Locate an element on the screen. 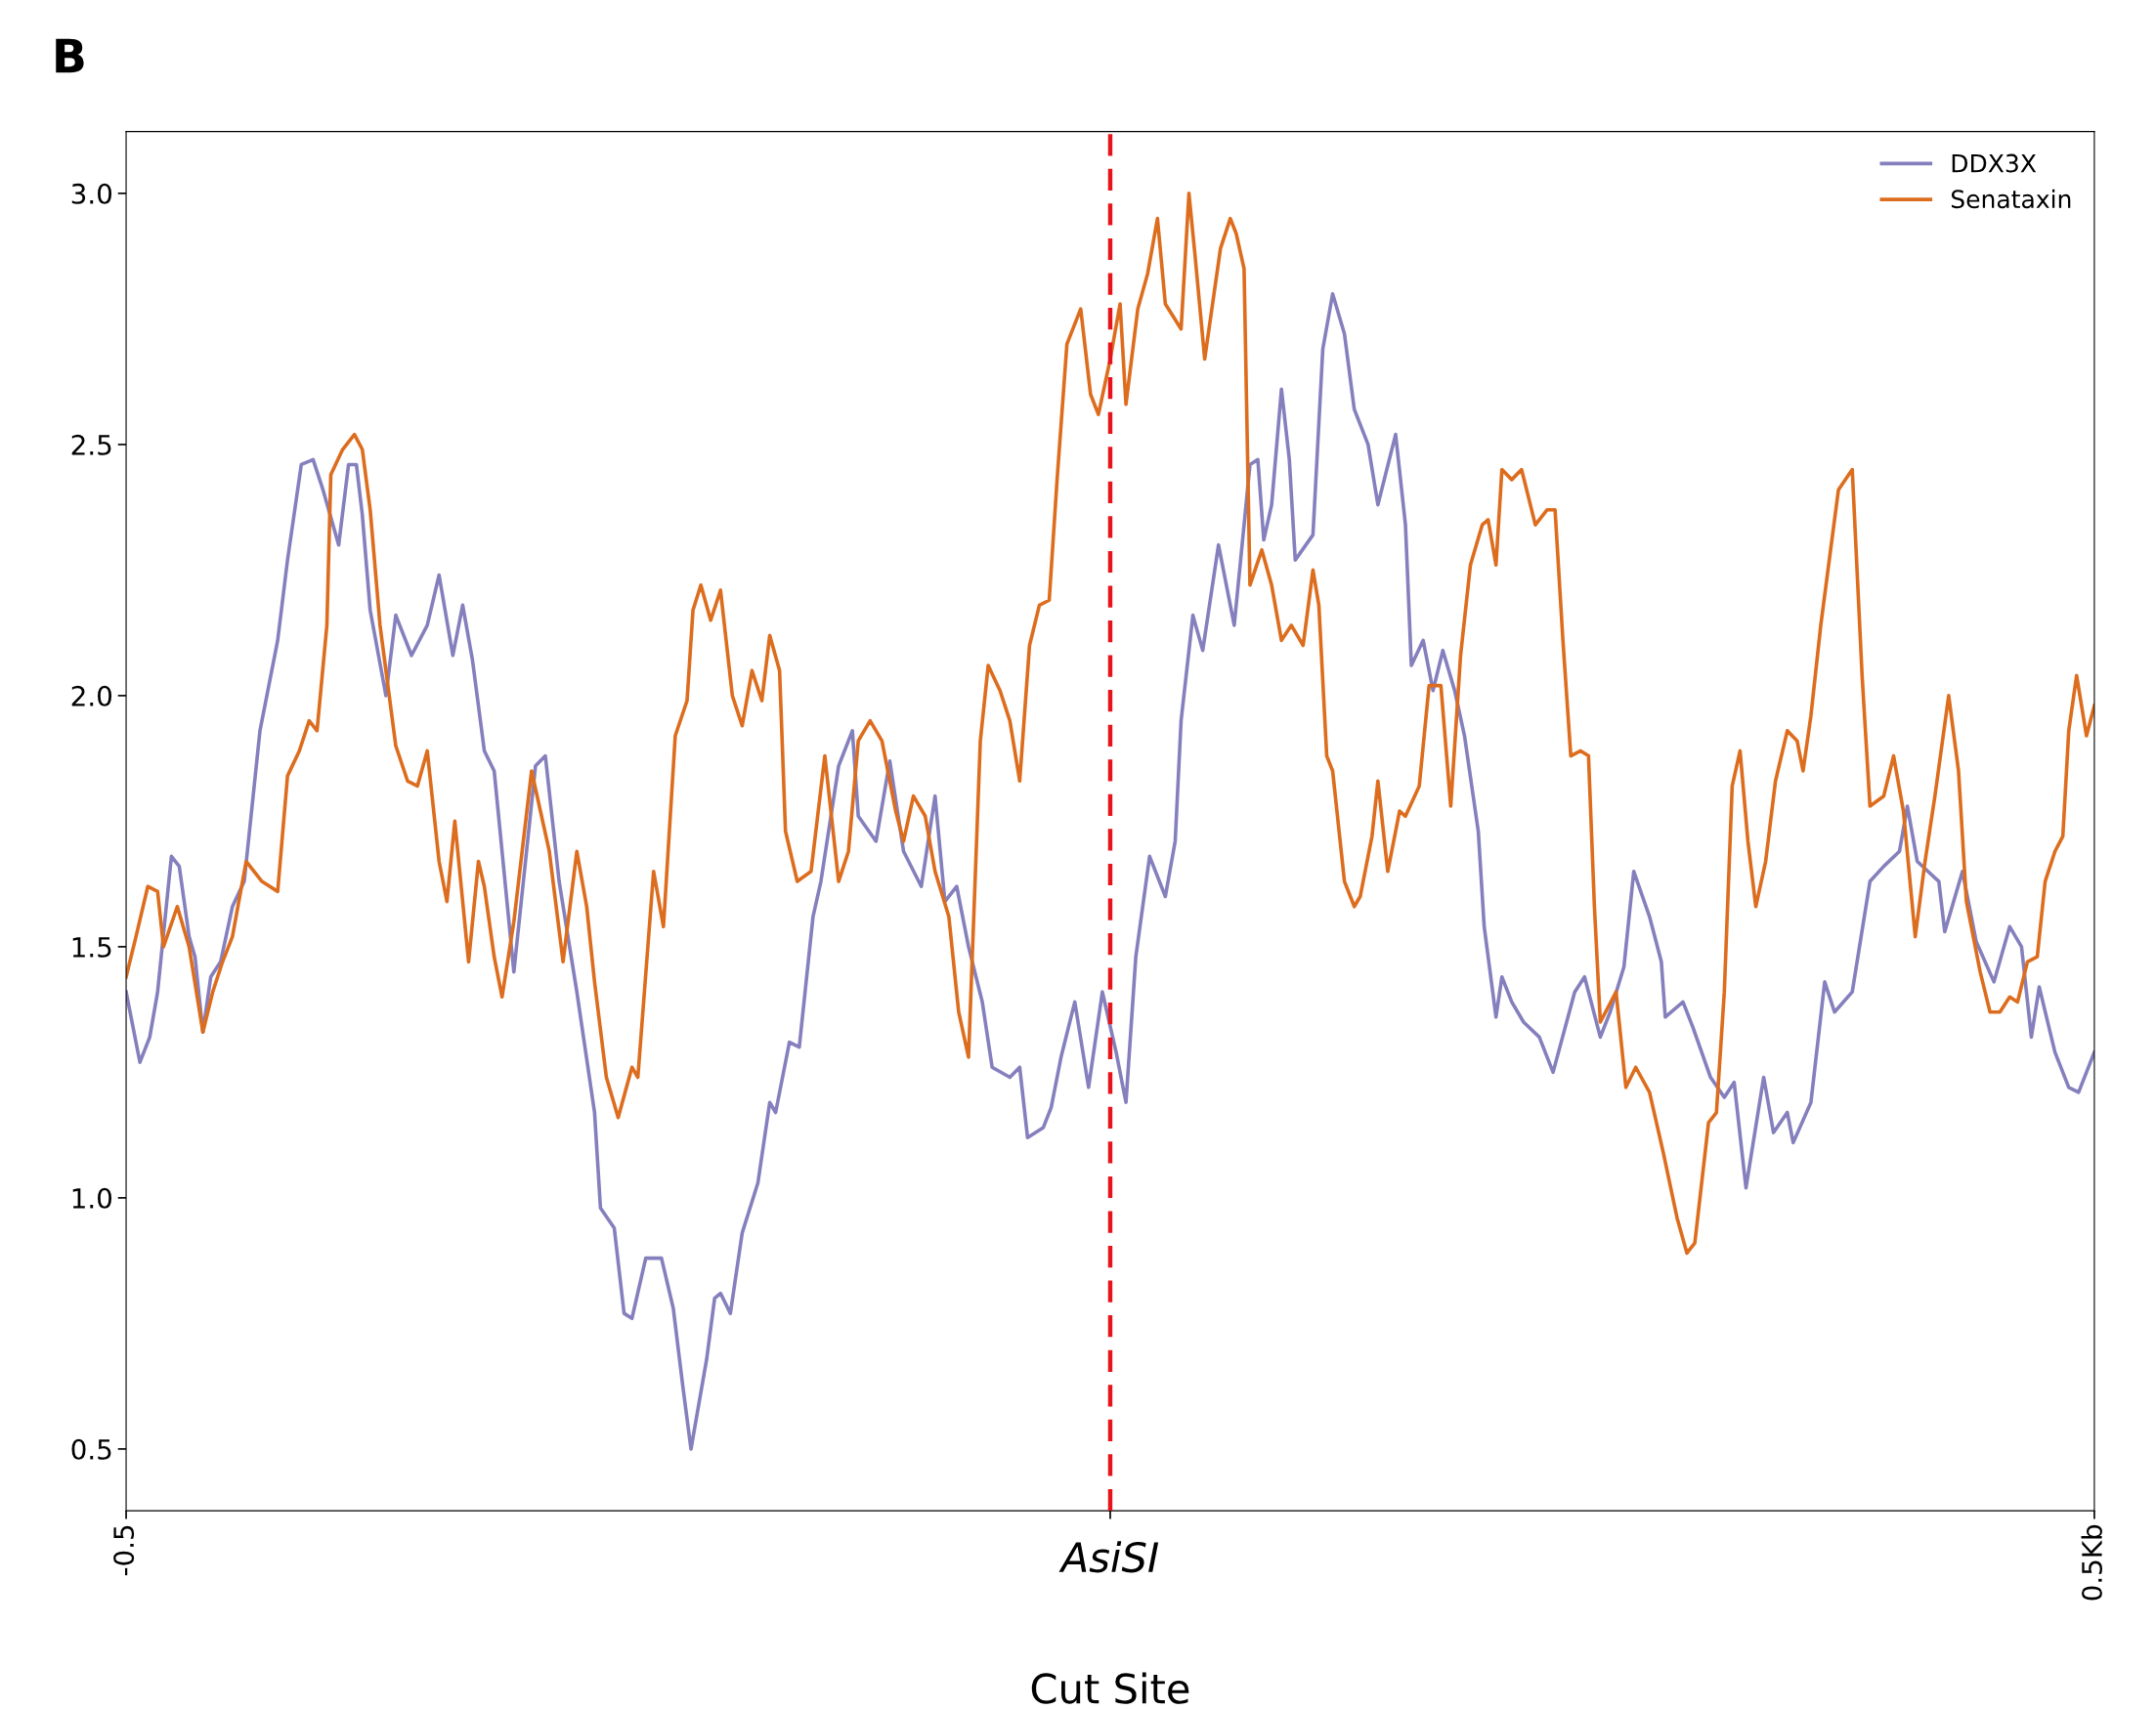 Image resolution: width=2156 pixels, height=1709 pixels. y-tick-label: 1.0 is located at coordinates (92, 1198).